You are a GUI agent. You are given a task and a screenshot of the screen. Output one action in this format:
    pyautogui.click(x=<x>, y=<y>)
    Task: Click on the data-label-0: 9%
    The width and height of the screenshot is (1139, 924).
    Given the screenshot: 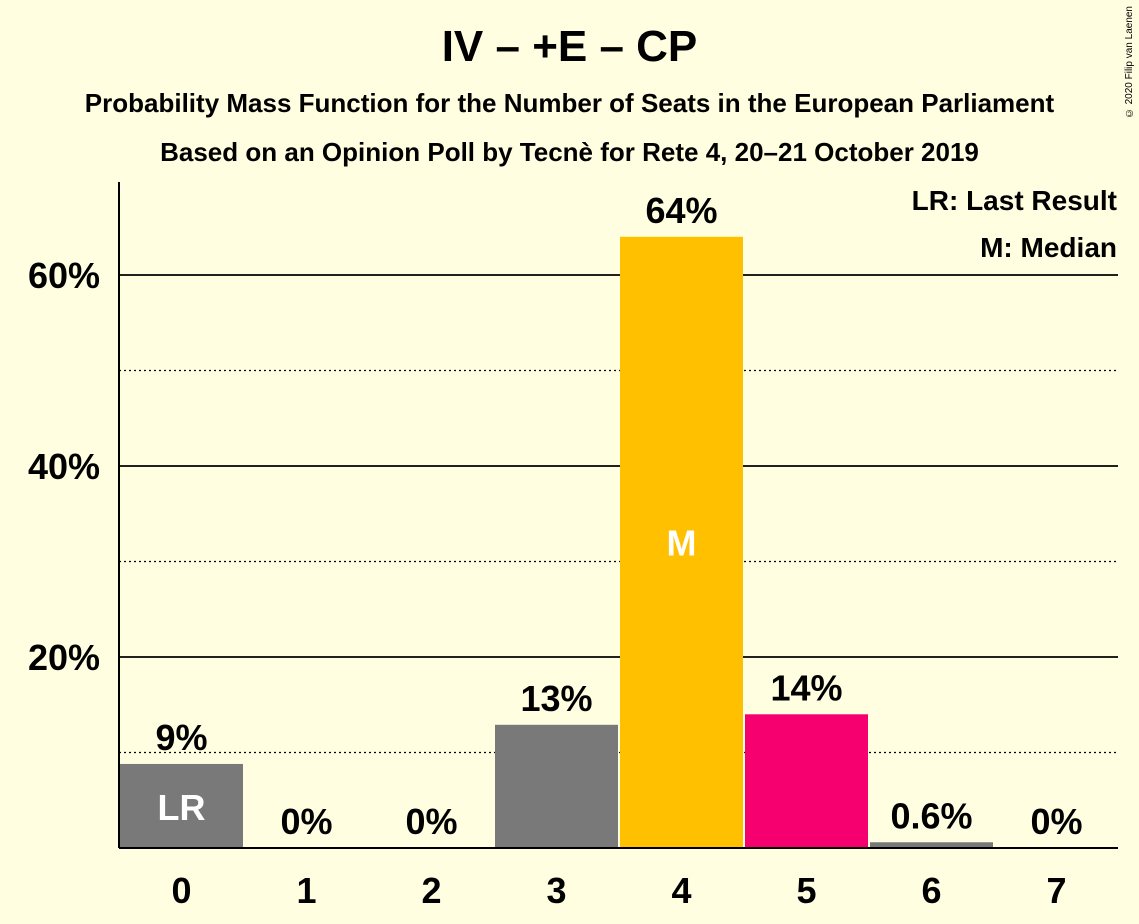 What is the action you would take?
    pyautogui.click(x=181, y=737)
    